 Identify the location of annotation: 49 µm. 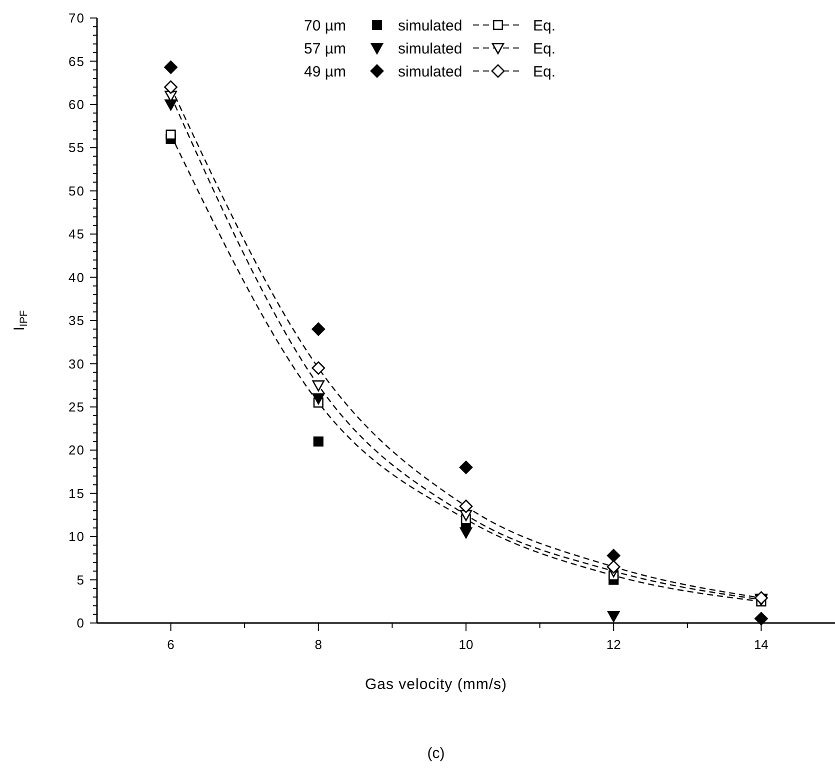
(325, 71).